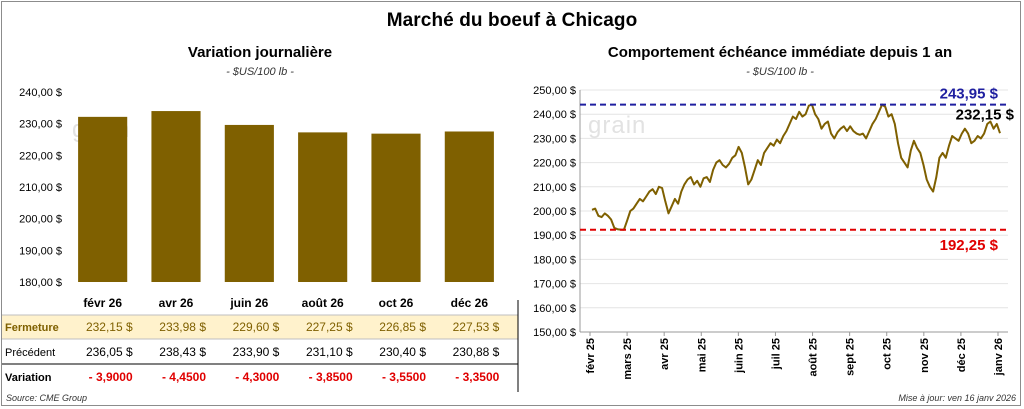  I want to click on table-cell: 226,85 $, so click(402, 327).